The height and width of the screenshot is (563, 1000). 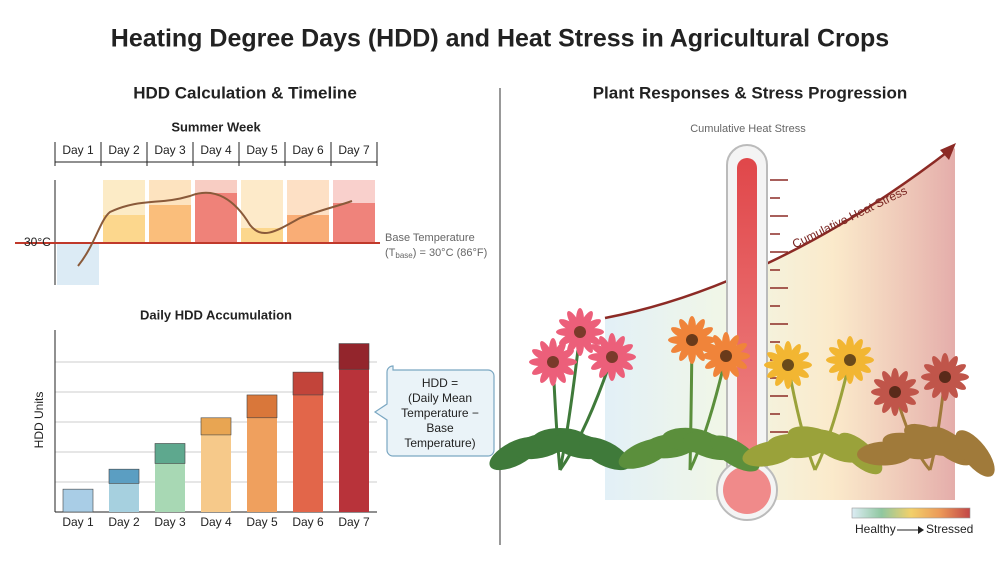 I want to click on x-tick-label: Day 3, so click(x=170, y=522).